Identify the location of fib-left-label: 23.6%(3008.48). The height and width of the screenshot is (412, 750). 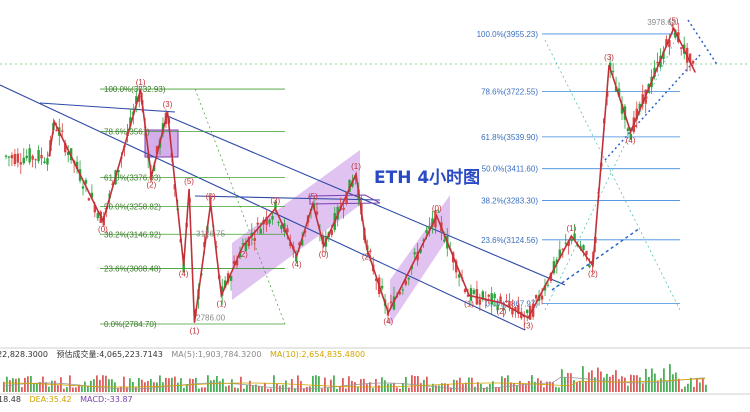
(132, 269).